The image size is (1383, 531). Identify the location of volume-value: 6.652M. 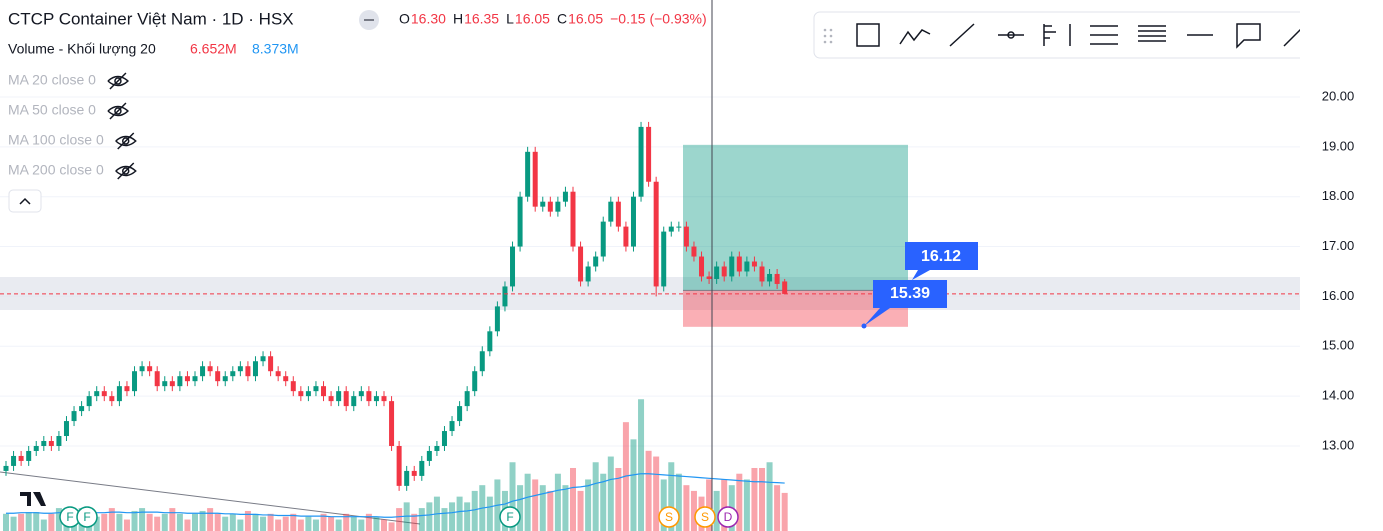
(213, 49).